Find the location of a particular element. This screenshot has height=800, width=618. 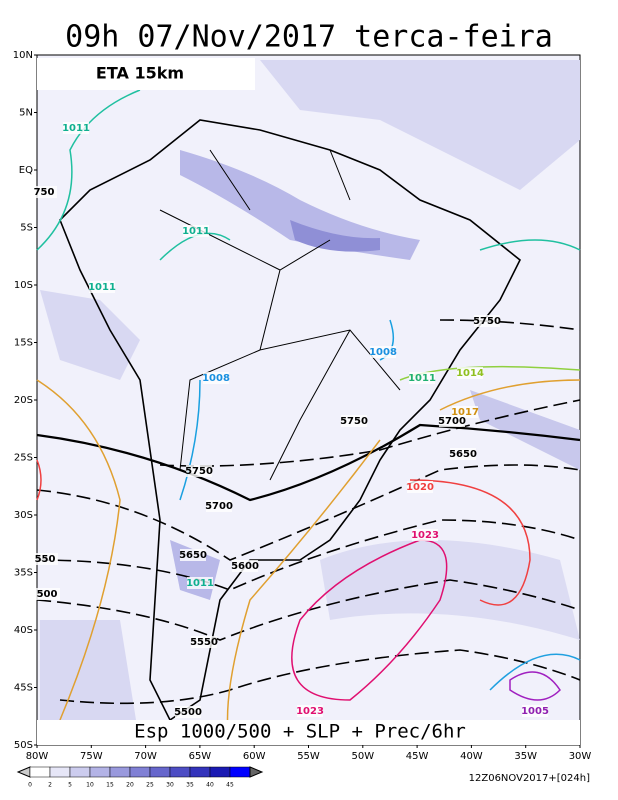

lat-label: 50S is located at coordinates (23, 745).